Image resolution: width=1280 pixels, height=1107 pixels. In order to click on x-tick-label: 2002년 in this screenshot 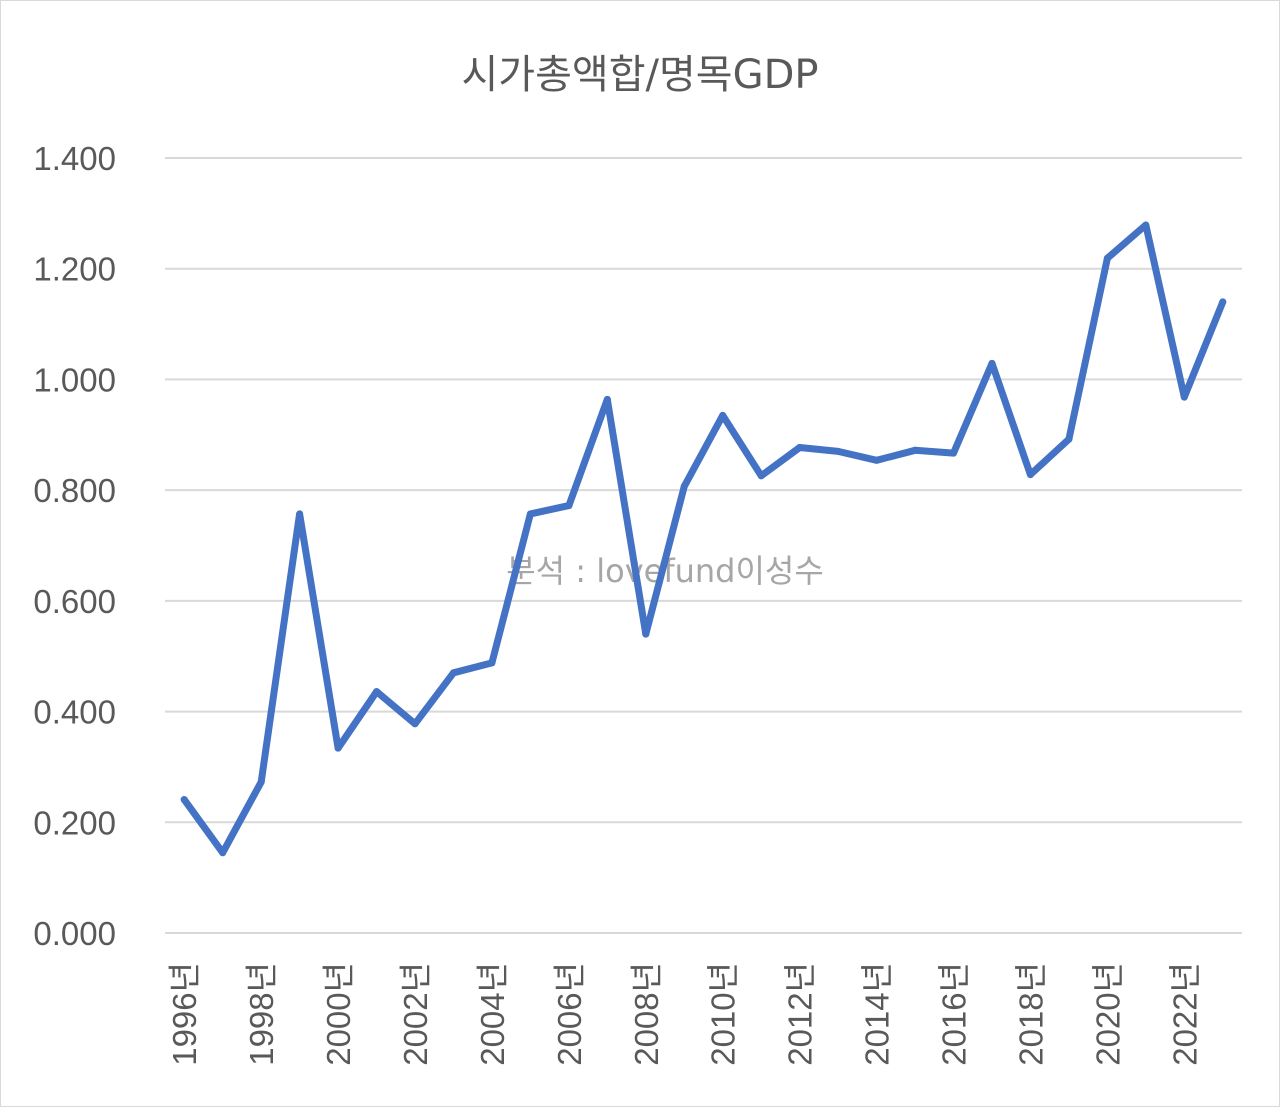, I will do `click(415, 1014)`.